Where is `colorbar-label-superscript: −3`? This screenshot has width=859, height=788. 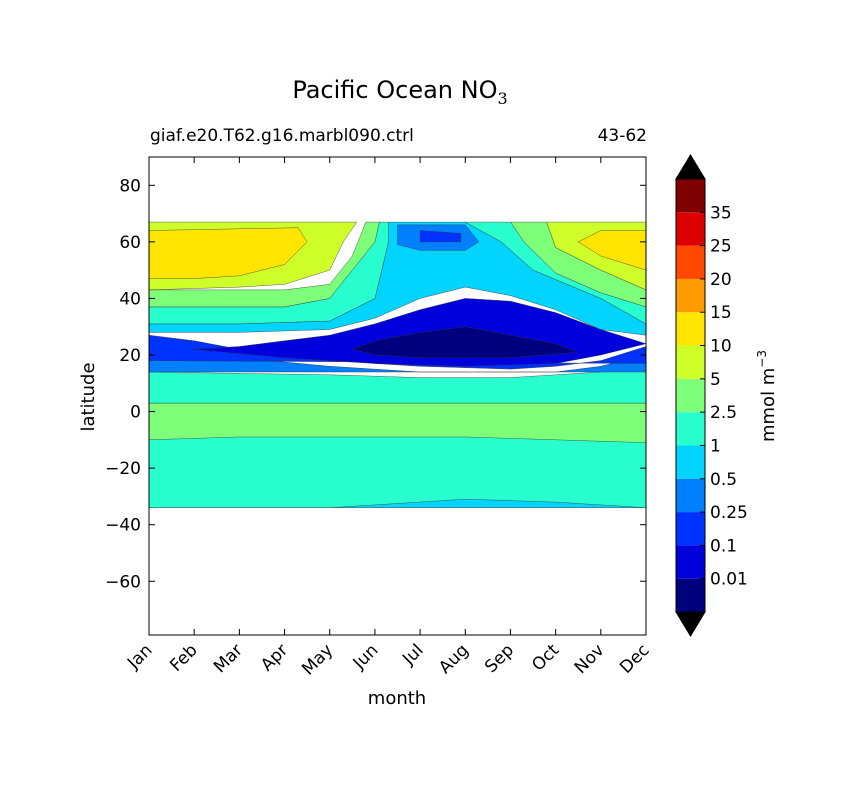
colorbar-label-superscript: −3 is located at coordinates (762, 359).